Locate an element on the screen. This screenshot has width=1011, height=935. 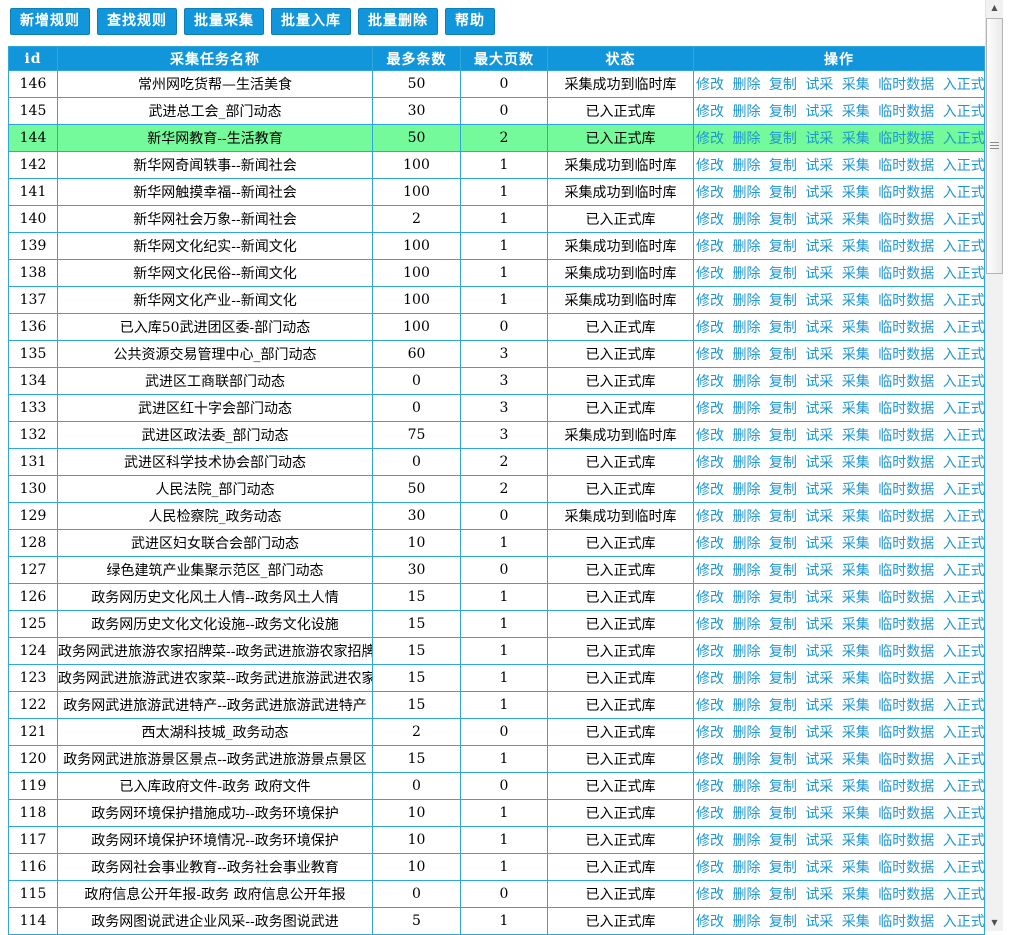
scroll-down-arrow-icon: ▼ is located at coordinates (994, 923).